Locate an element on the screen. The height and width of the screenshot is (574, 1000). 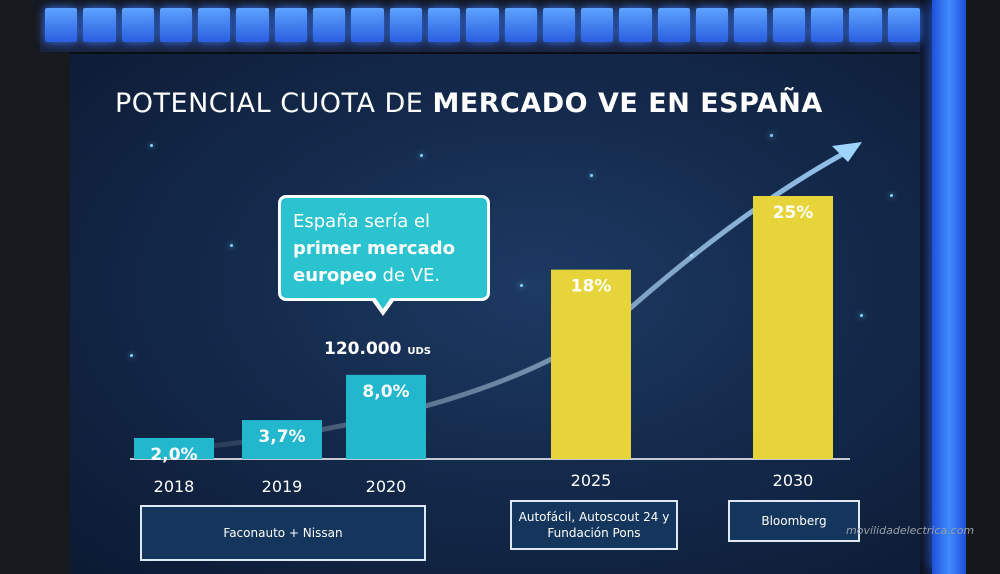
source-box-autofacil: Autofácil, Autoscout 24 y Fundación Pons is located at coordinates (594, 525).